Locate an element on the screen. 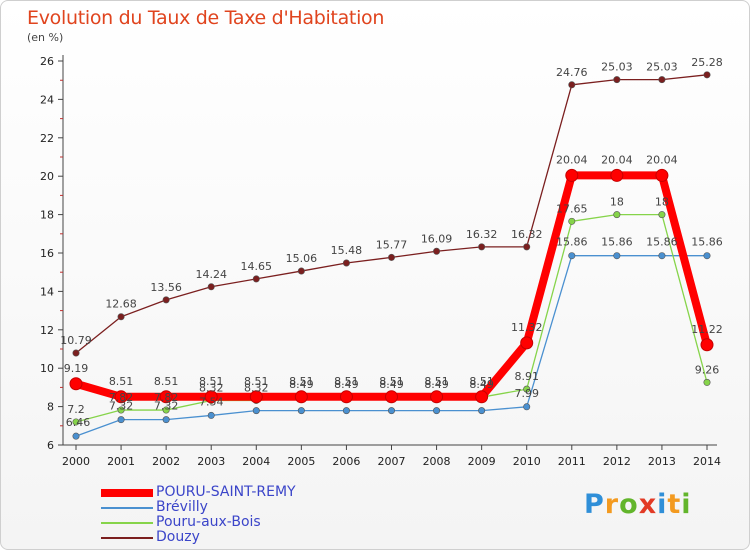 This screenshot has height=550, width=750. data-label: 10.79 is located at coordinates (76, 340).